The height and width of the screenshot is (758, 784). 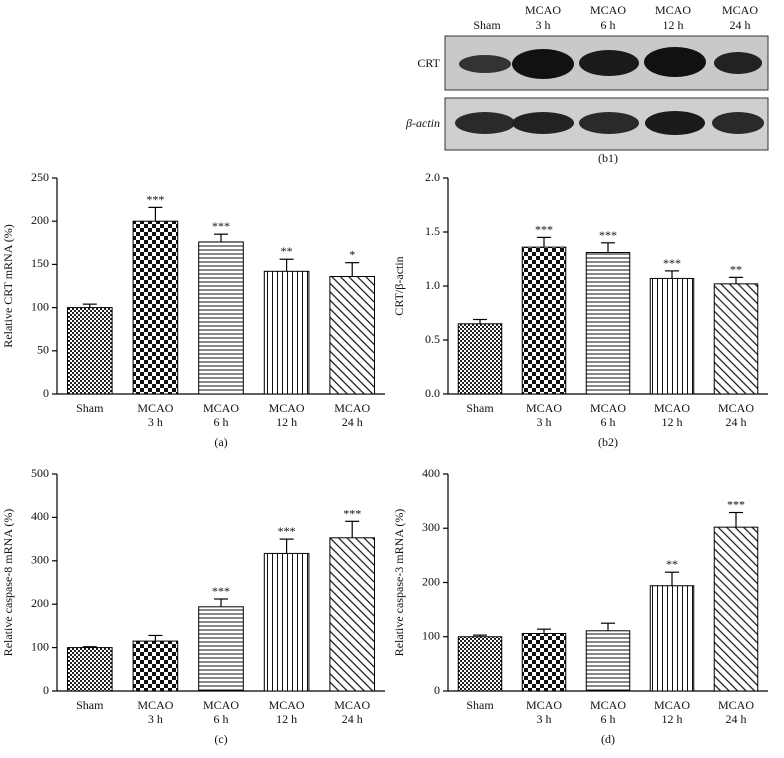 I want to click on y-tick-label: 0.0, so click(x=432, y=393).